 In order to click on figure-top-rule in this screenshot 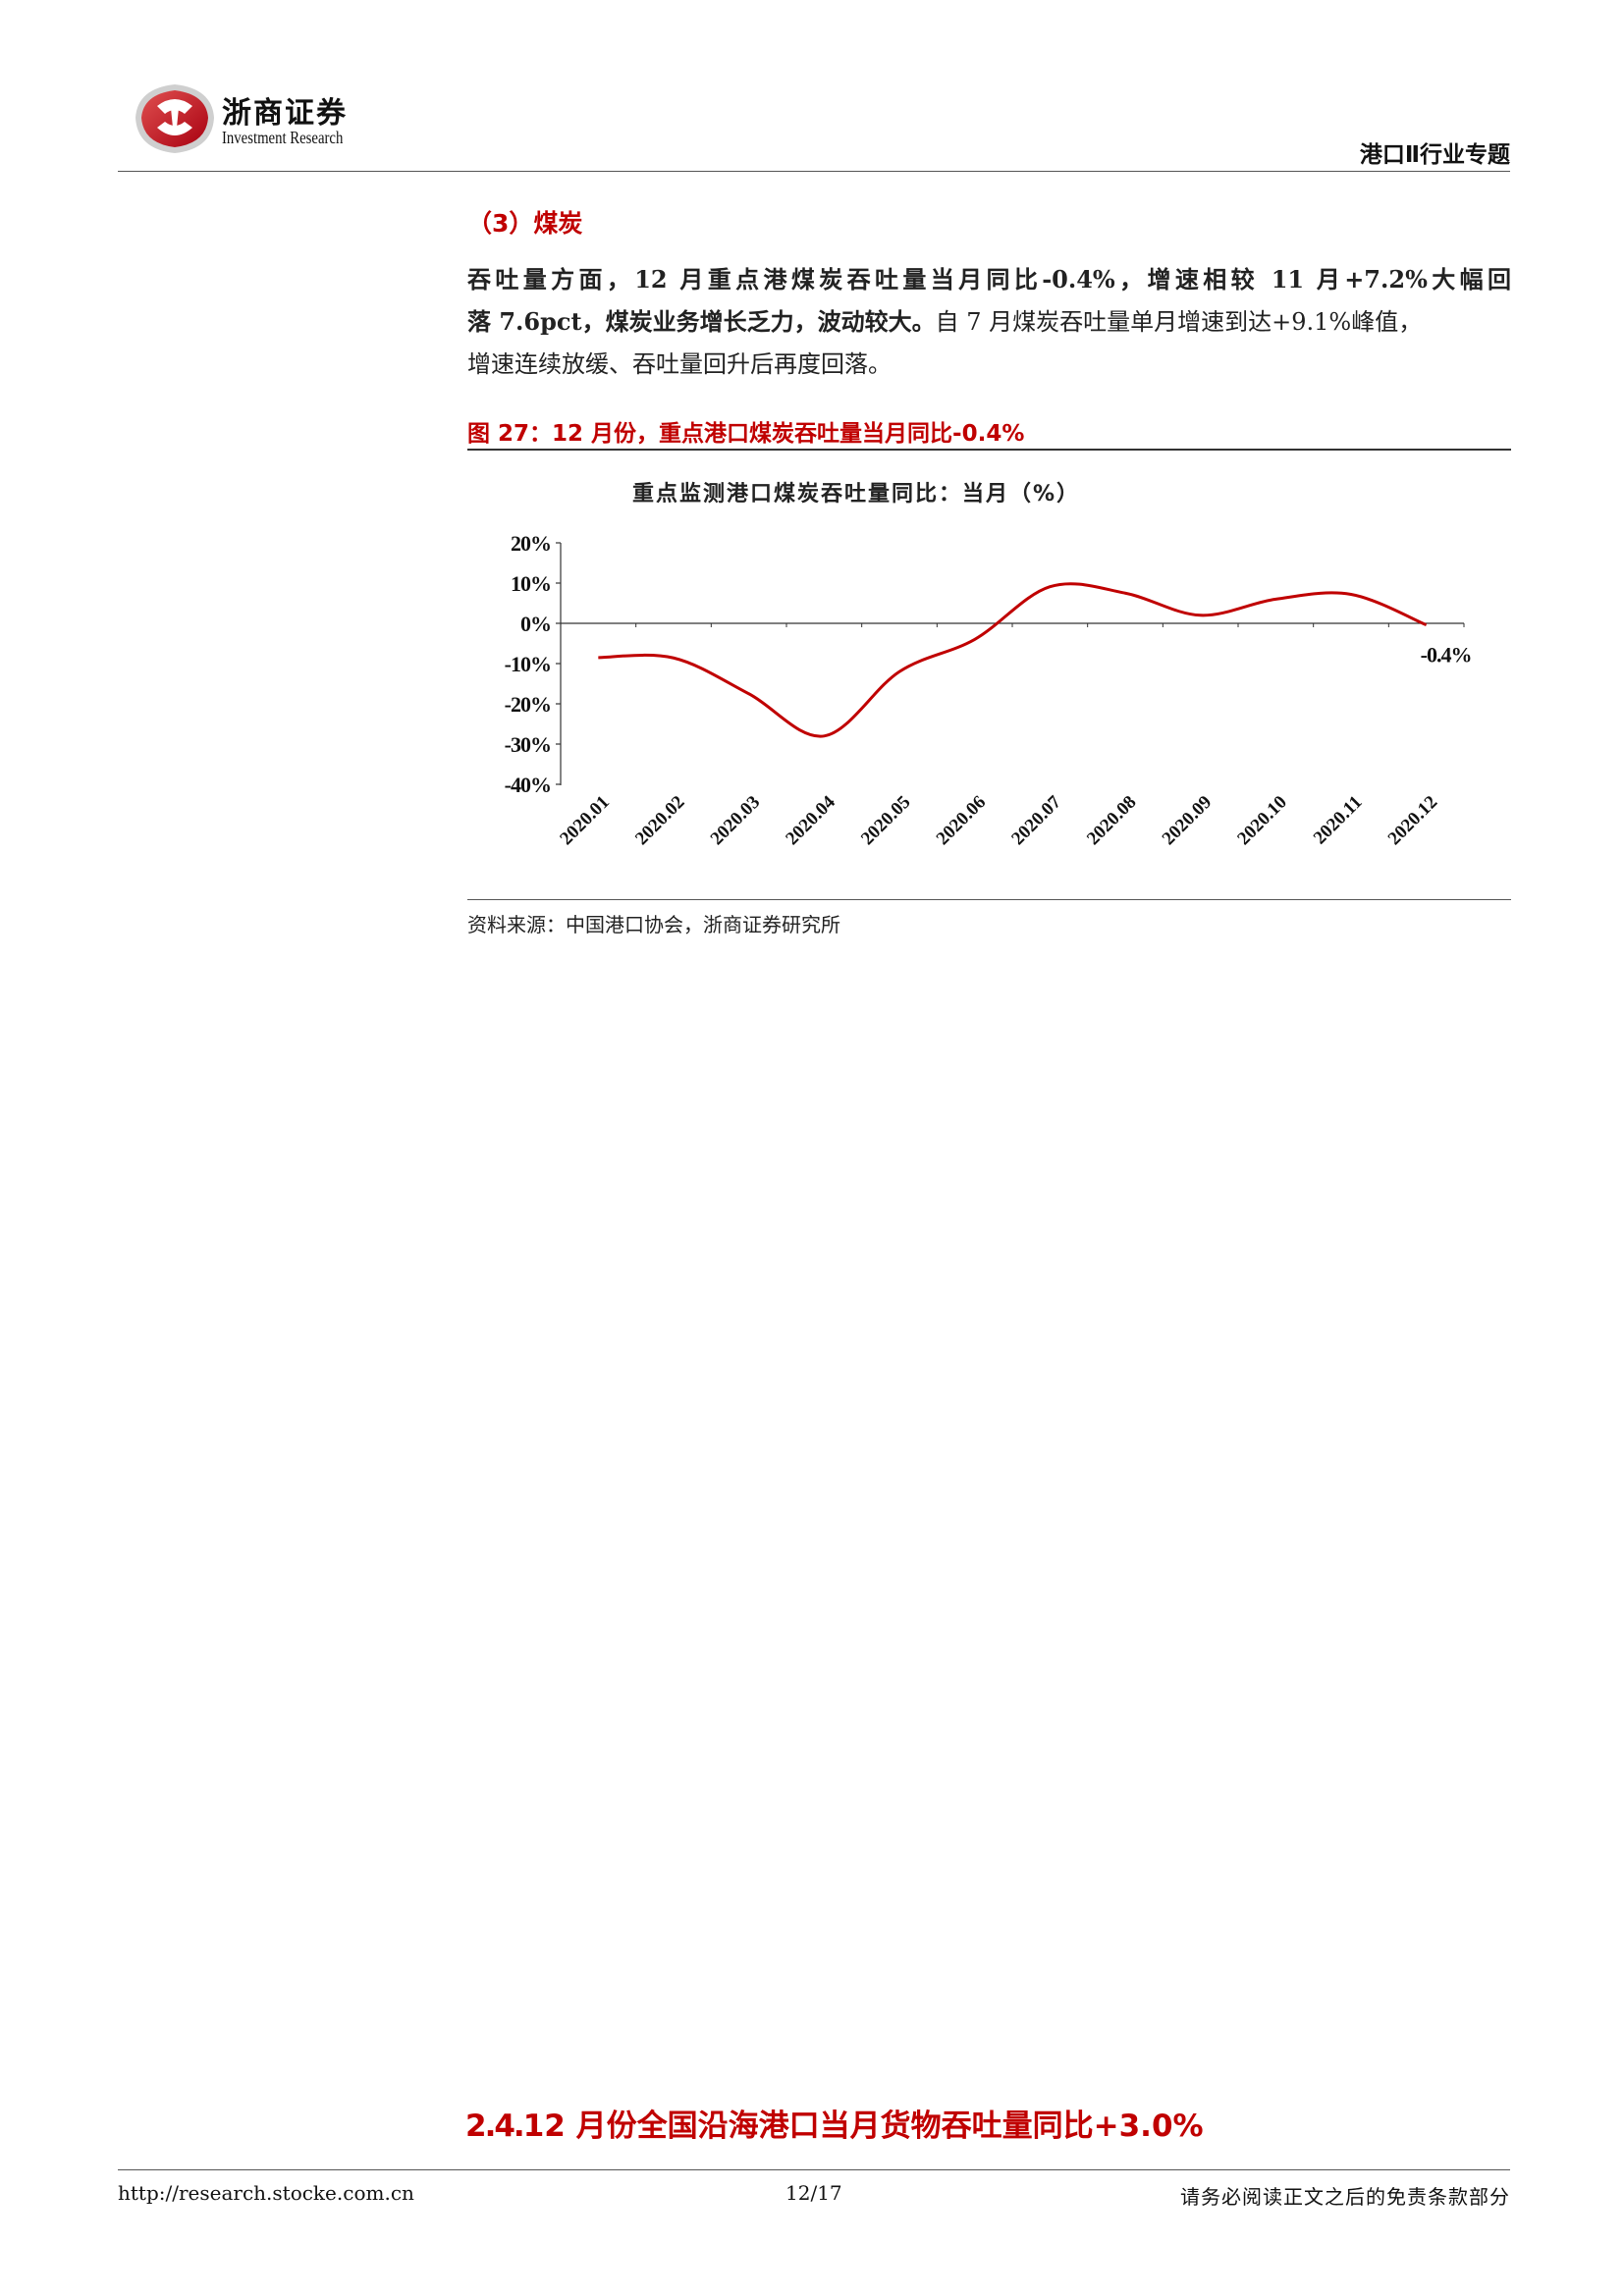, I will do `click(989, 450)`.